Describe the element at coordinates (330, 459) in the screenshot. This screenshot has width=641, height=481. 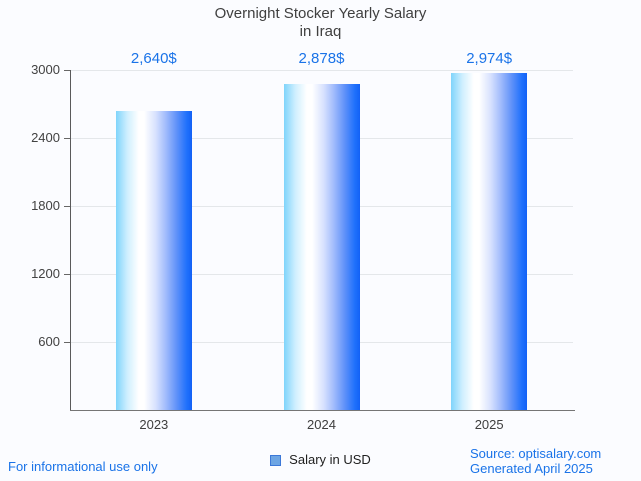
I see `legend-label: Salary in USD` at that location.